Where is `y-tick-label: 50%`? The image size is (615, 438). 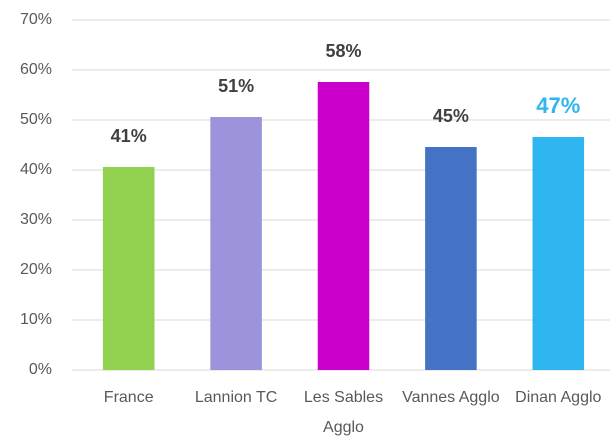
y-tick-label: 50% is located at coordinates (36, 119).